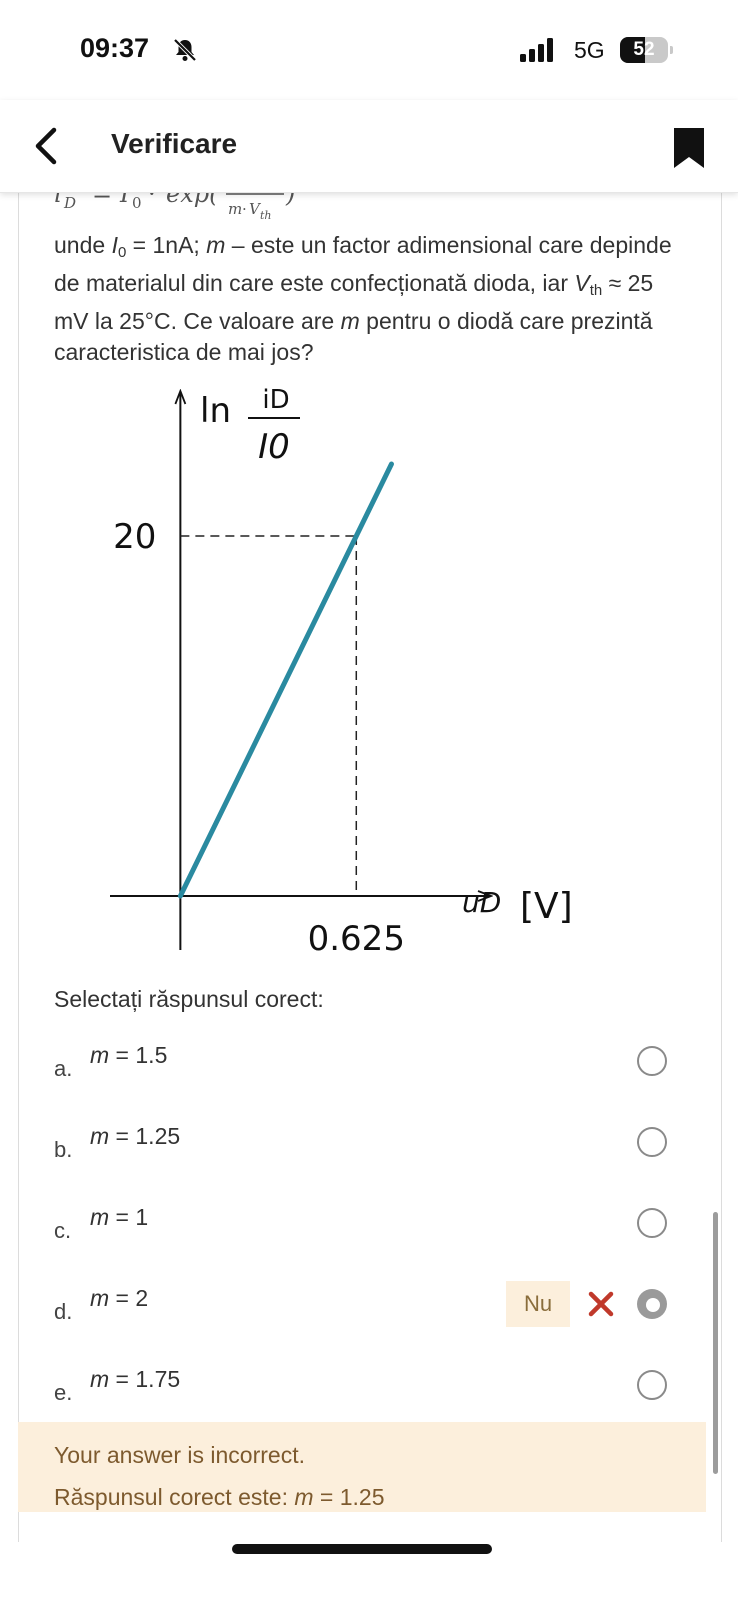  What do you see at coordinates (274, 447) in the screenshot?
I see `y-label-denominator: I0` at bounding box center [274, 447].